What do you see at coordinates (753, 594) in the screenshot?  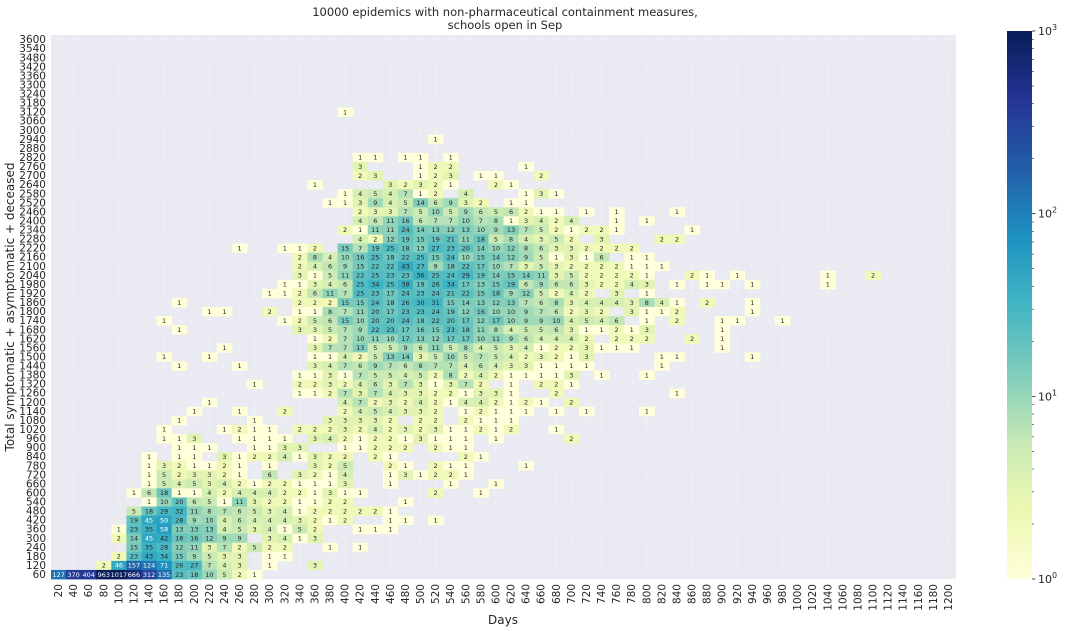 I see `x-tick-label: 940` at bounding box center [753, 594].